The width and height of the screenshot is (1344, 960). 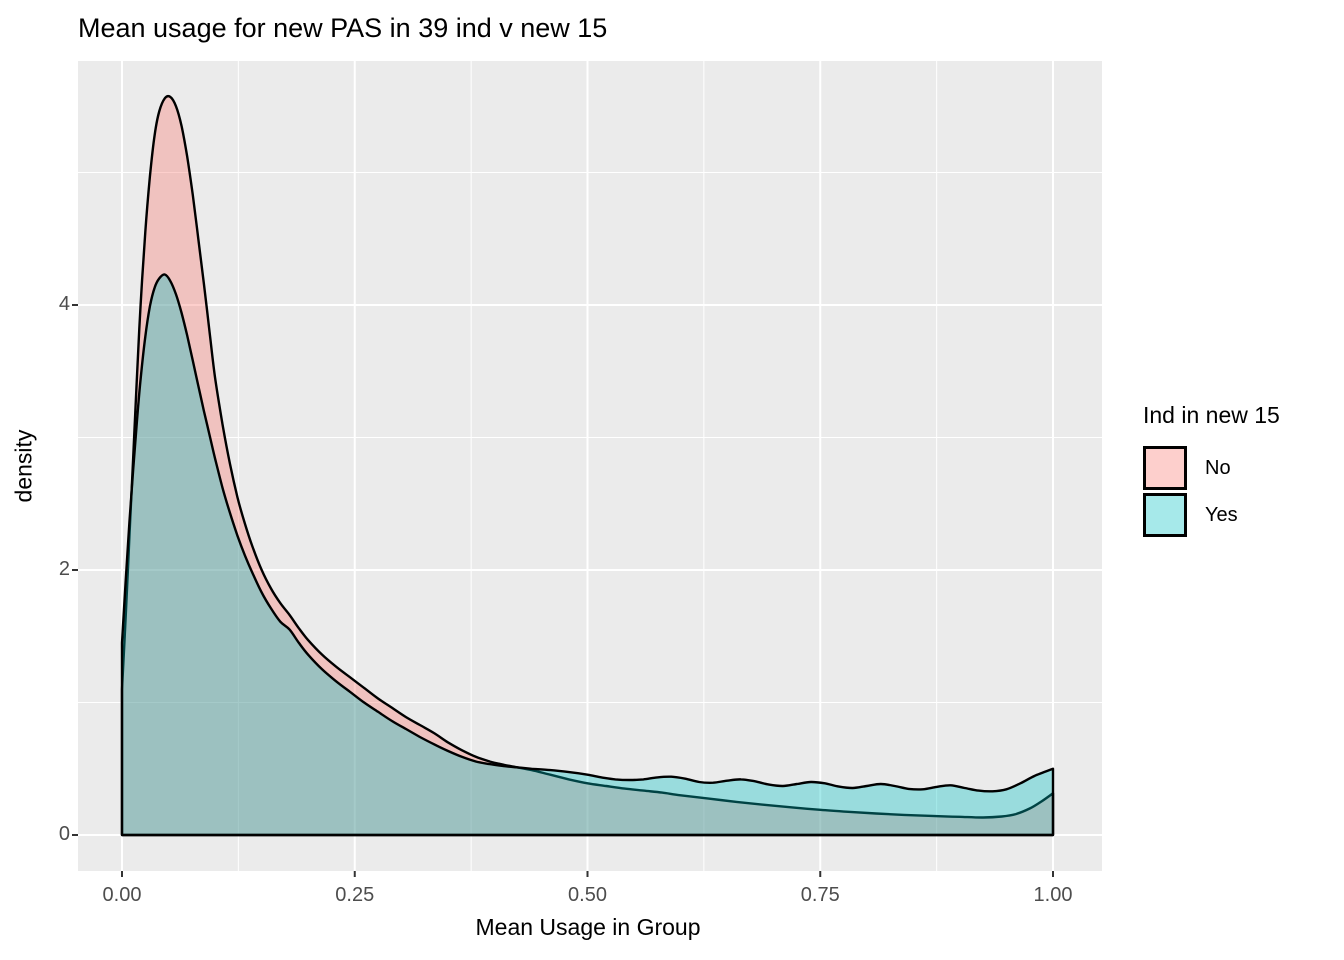 I want to click on y-tick-label: 4, so click(x=64, y=304).